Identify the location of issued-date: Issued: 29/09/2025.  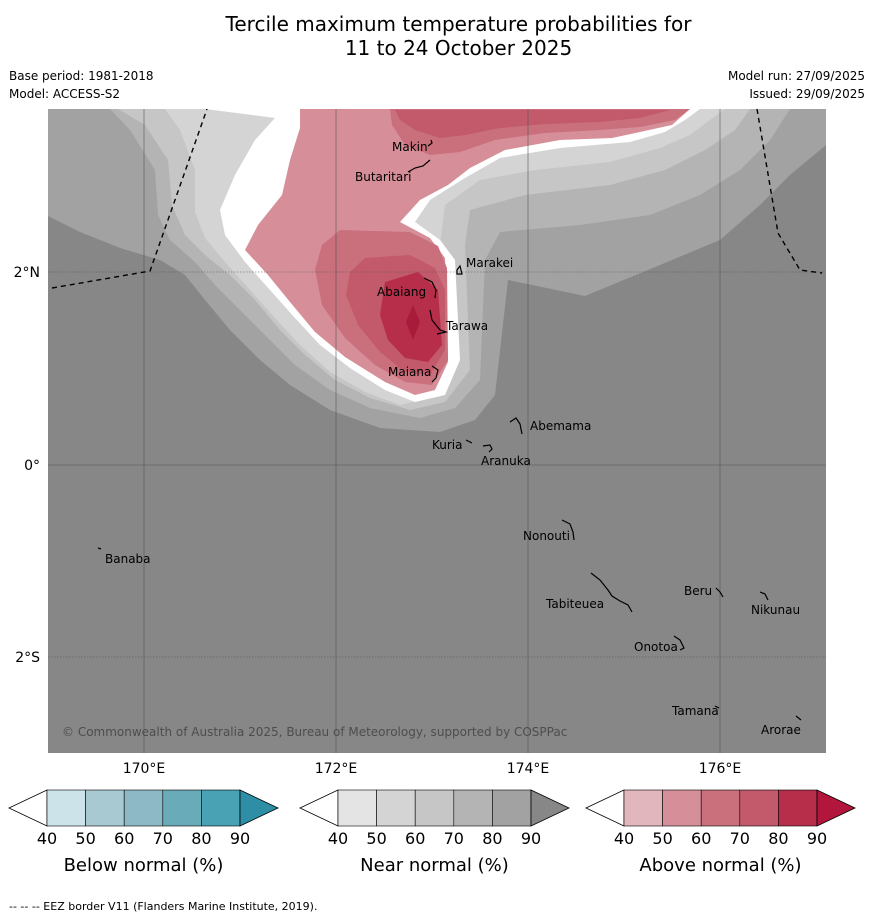
(807, 94).